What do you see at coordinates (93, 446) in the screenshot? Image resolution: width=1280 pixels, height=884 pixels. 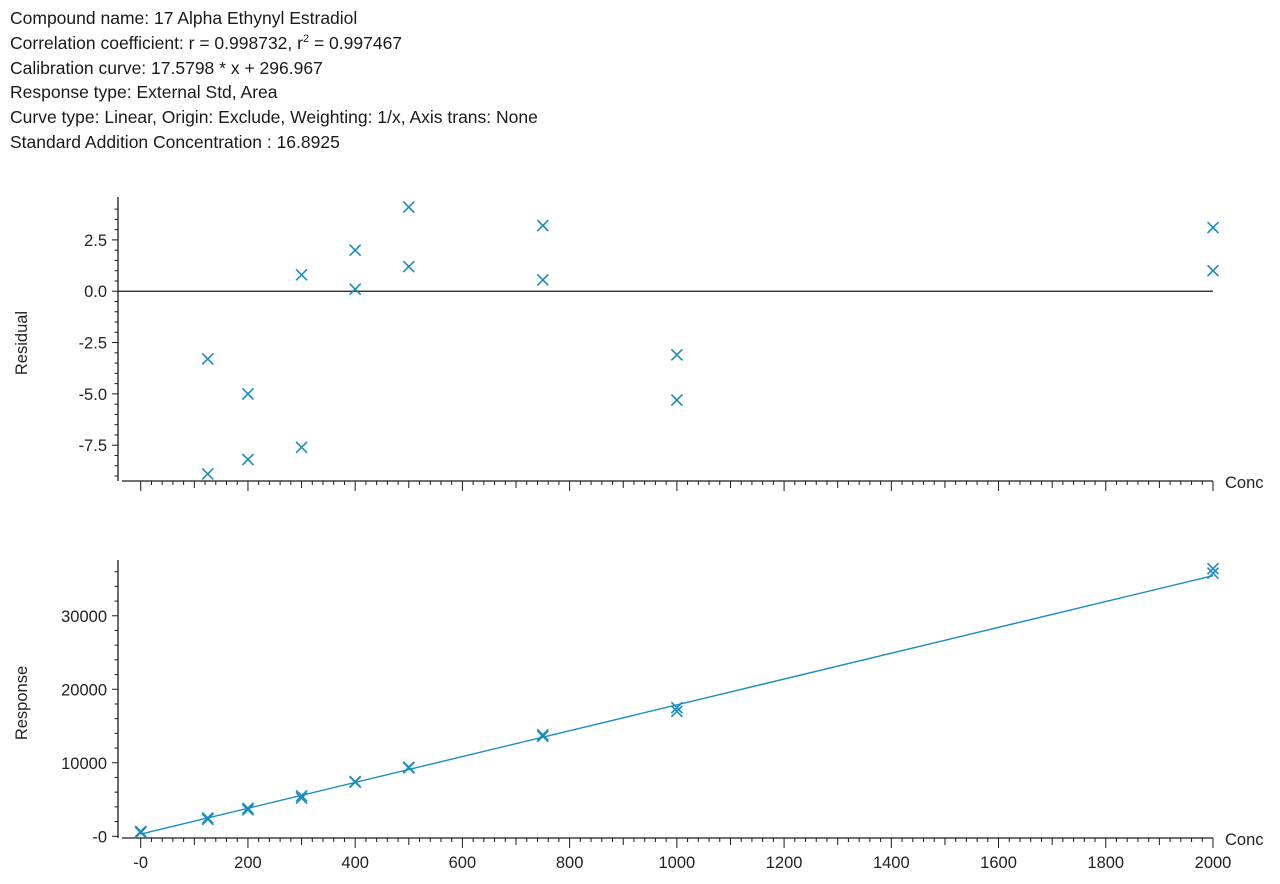 I see `y-tick-label: -7.5` at bounding box center [93, 446].